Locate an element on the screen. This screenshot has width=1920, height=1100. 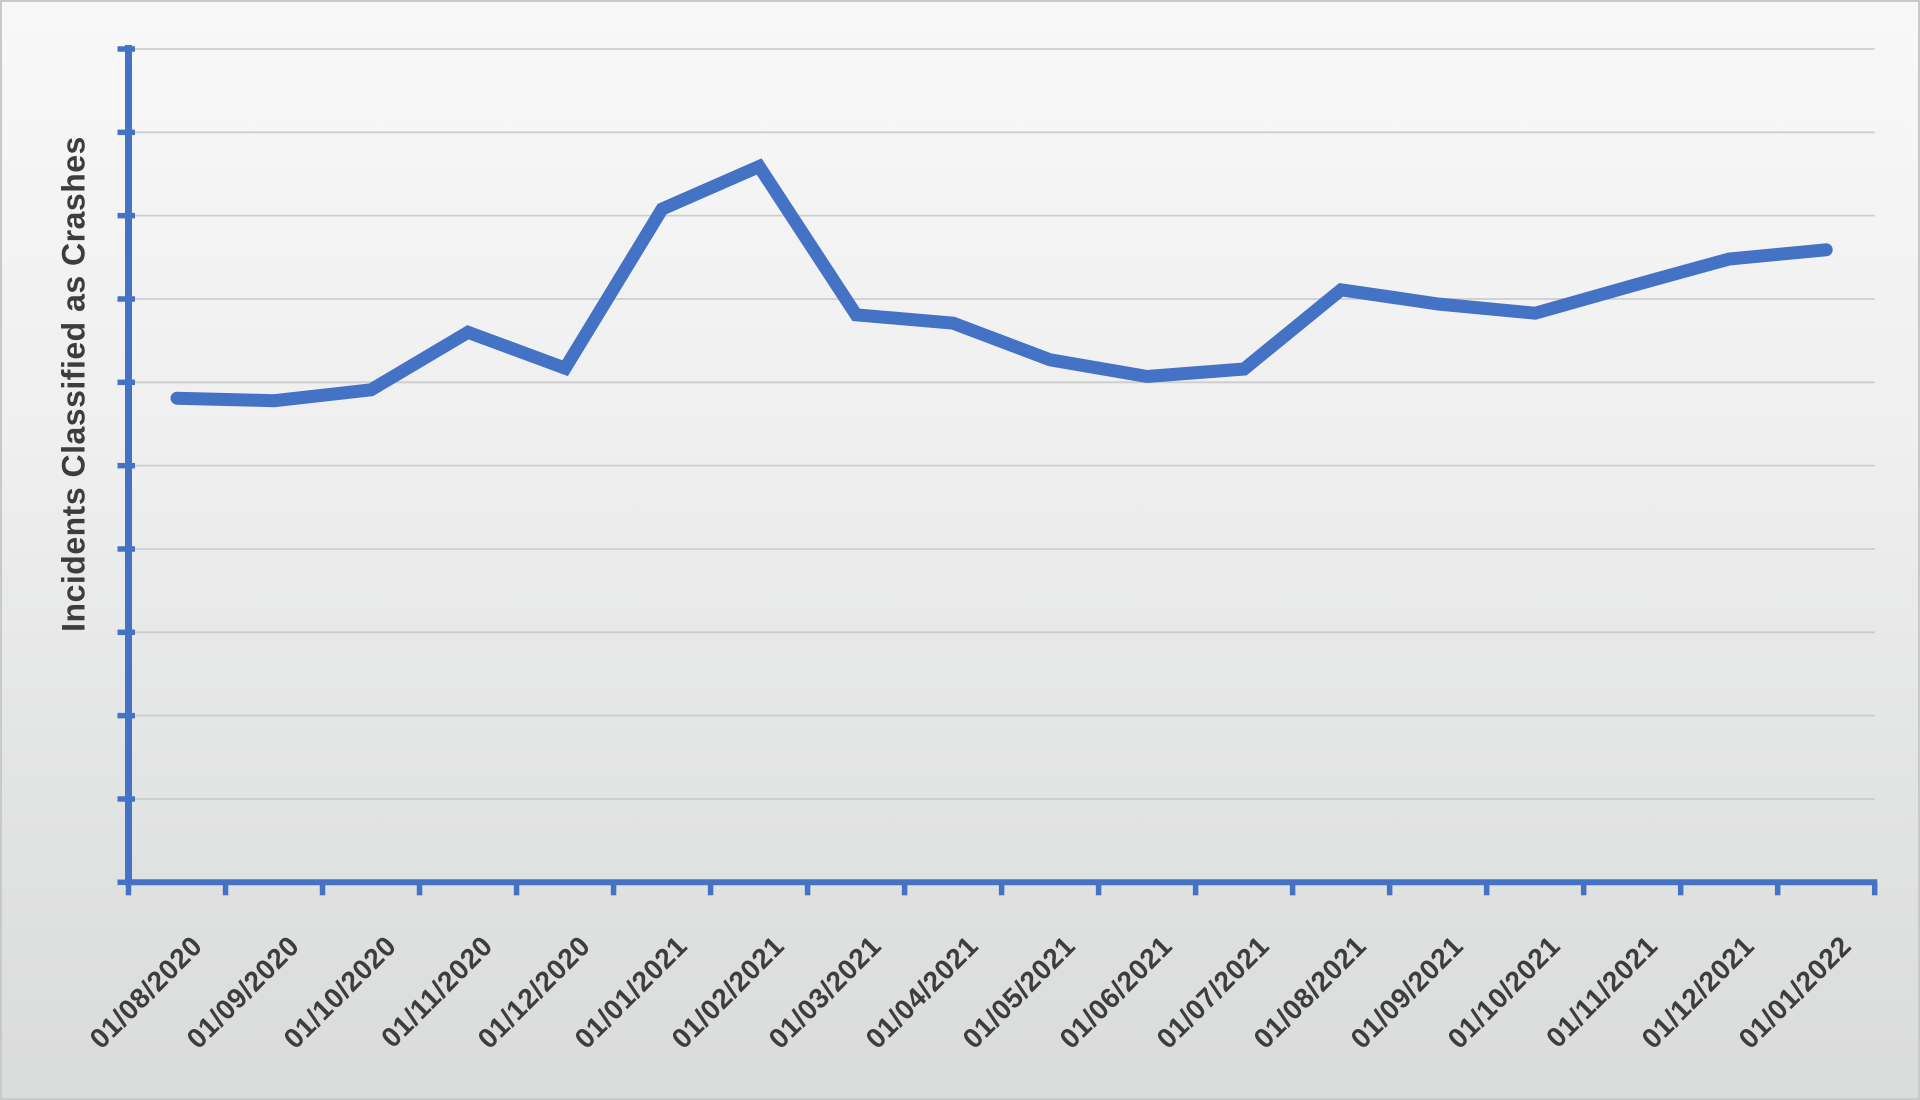
x-axis-ticks is located at coordinates (1001, 888).